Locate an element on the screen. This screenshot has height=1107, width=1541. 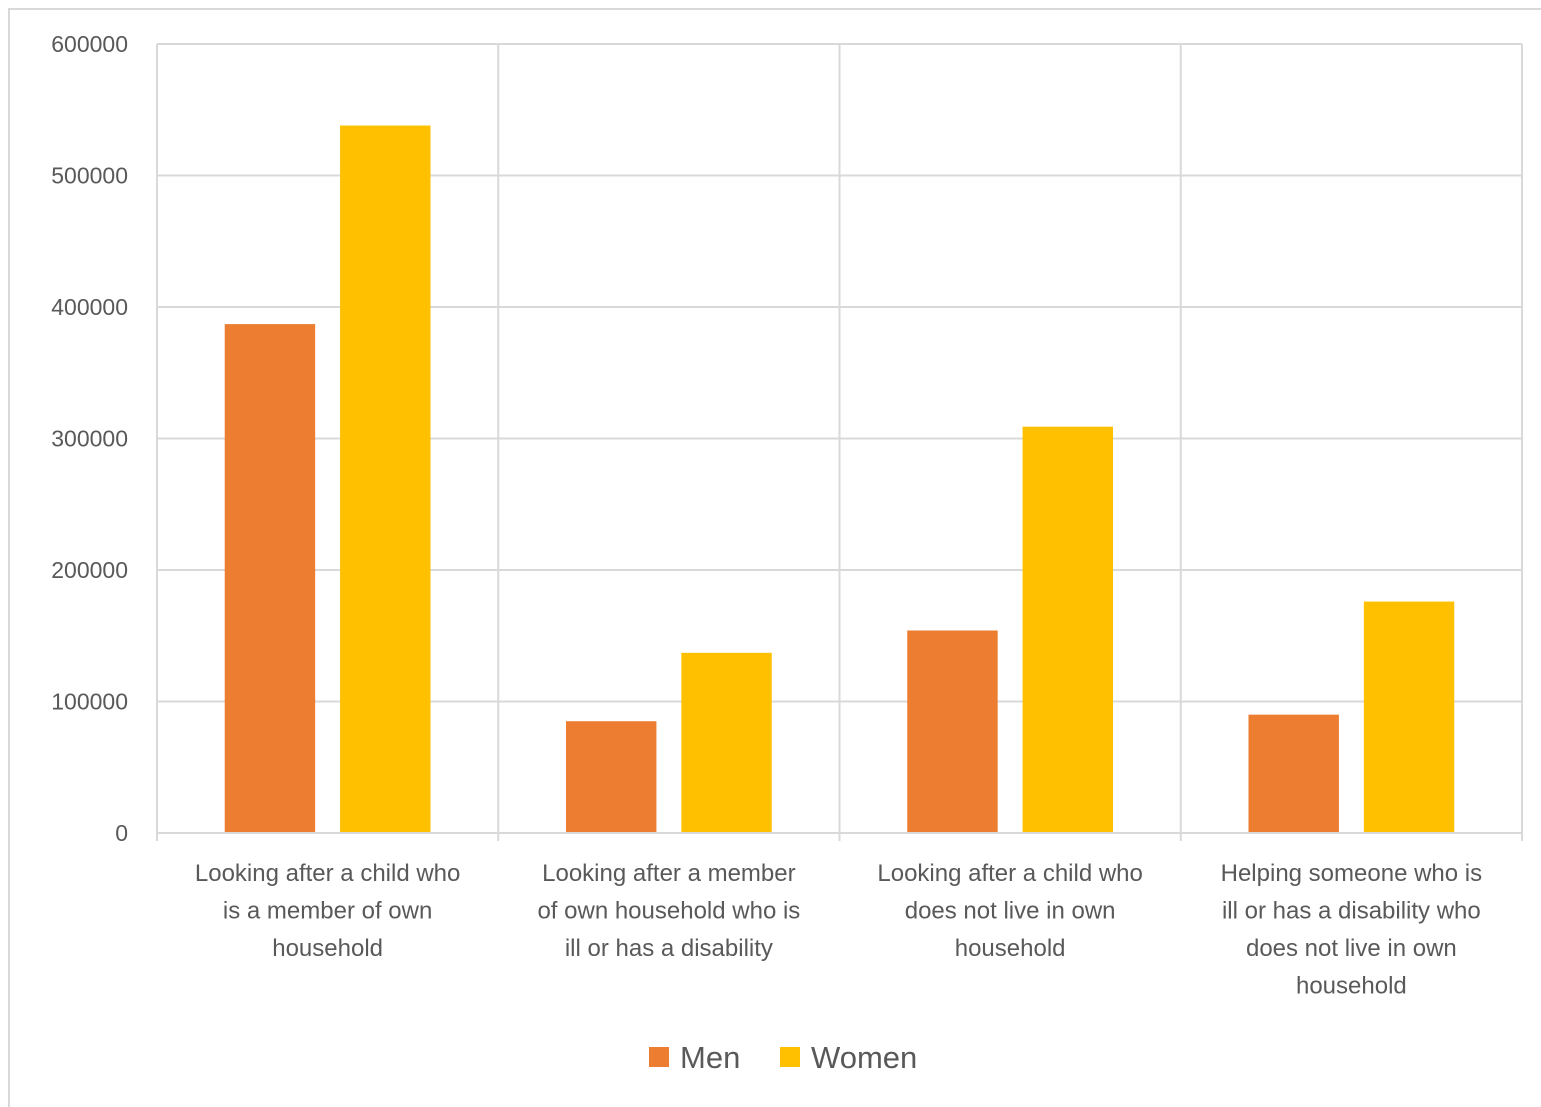
legend: Men Women is located at coordinates (783, 1057).